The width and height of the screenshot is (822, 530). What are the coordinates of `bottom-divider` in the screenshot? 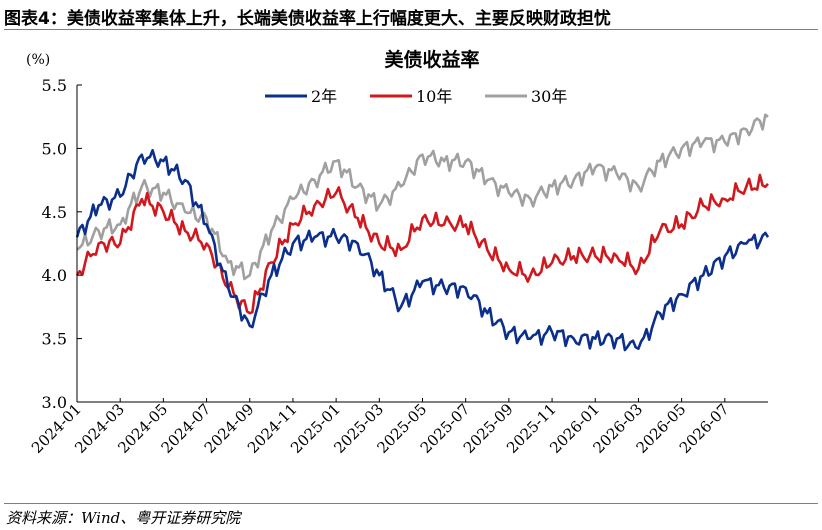 It's located at (411, 503).